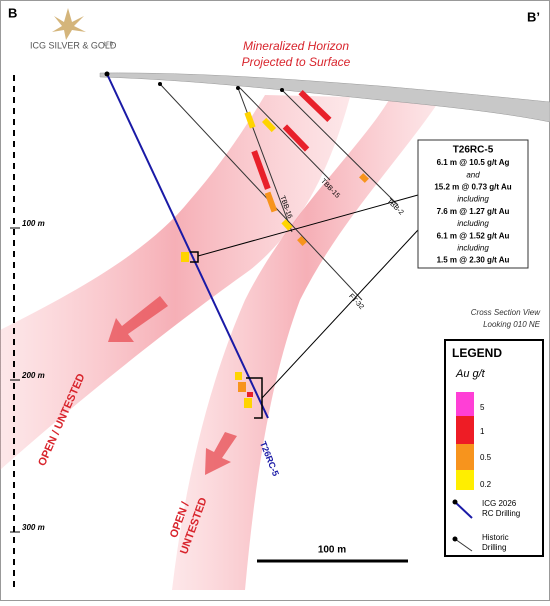  Describe the element at coordinates (185, 257) in the screenshot. I see `assay-interval` at that location.